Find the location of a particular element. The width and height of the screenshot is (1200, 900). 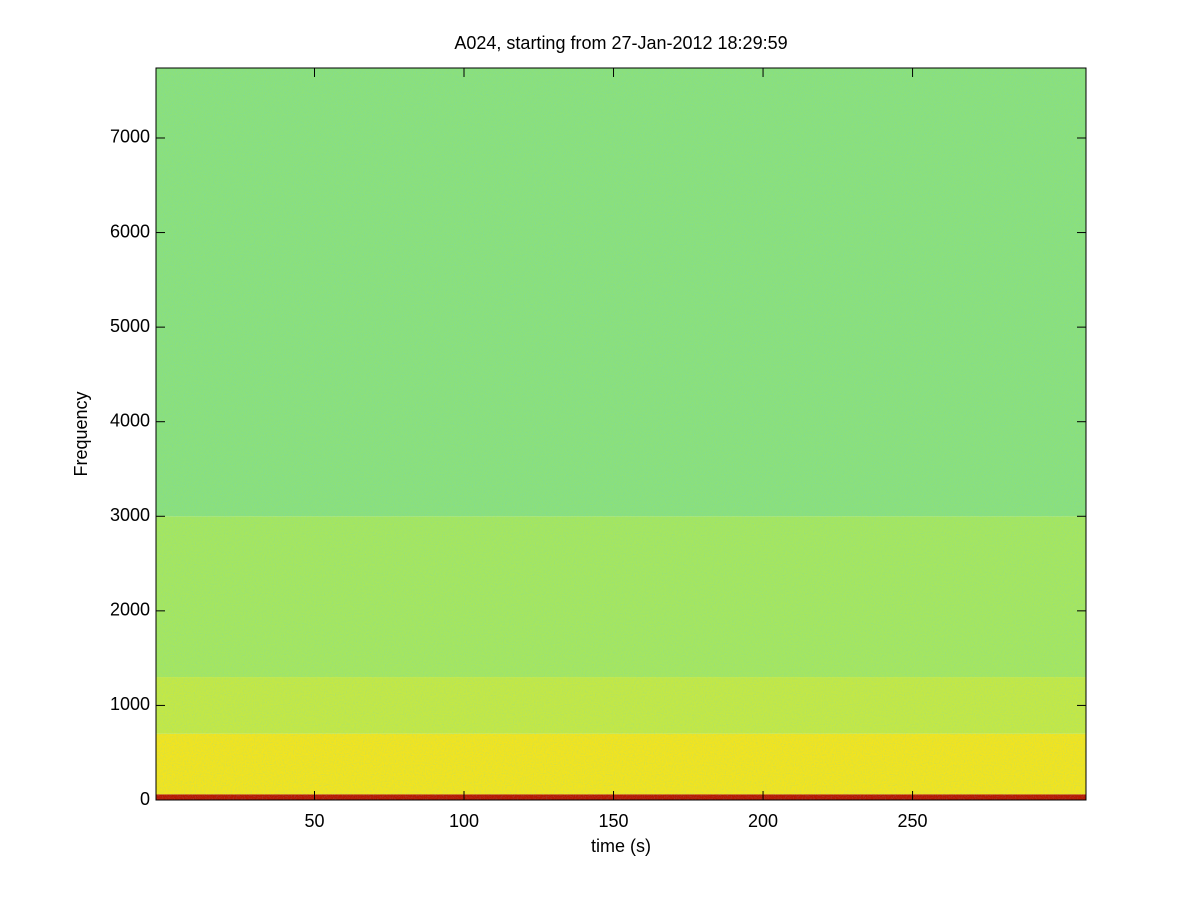

y-tick-label: 1000 is located at coordinates (130, 704).